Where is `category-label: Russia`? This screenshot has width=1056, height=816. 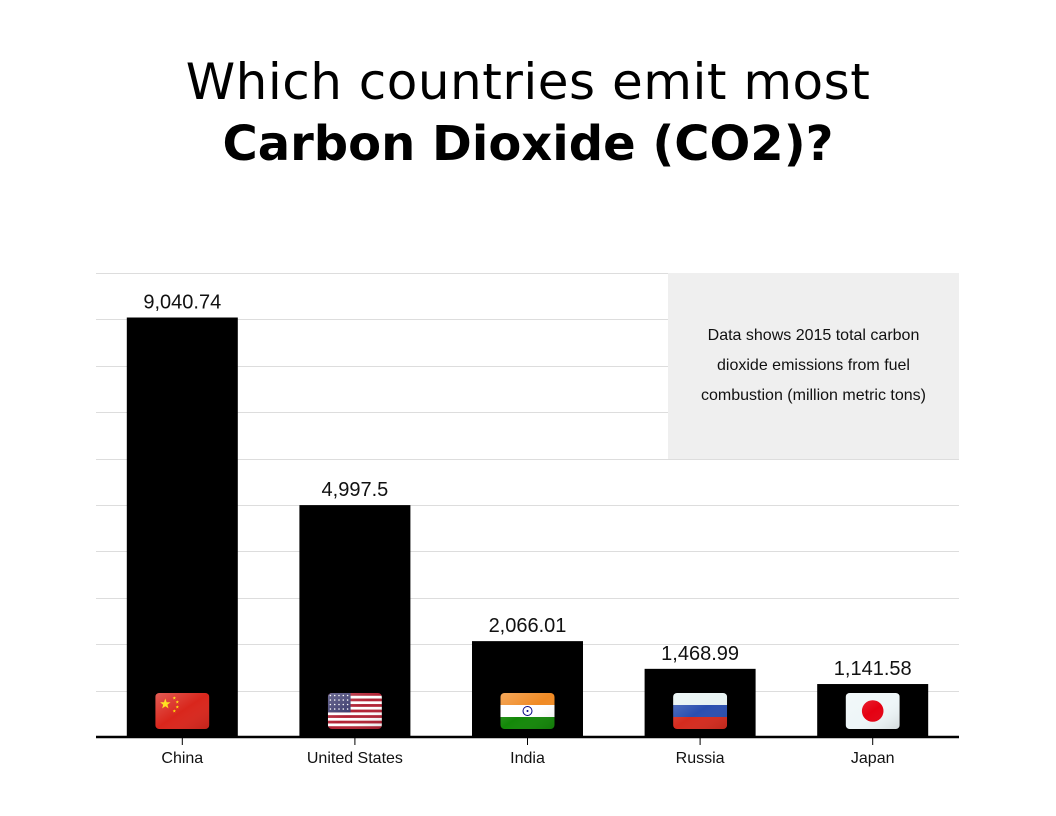
category-label: Russia is located at coordinates (700, 758).